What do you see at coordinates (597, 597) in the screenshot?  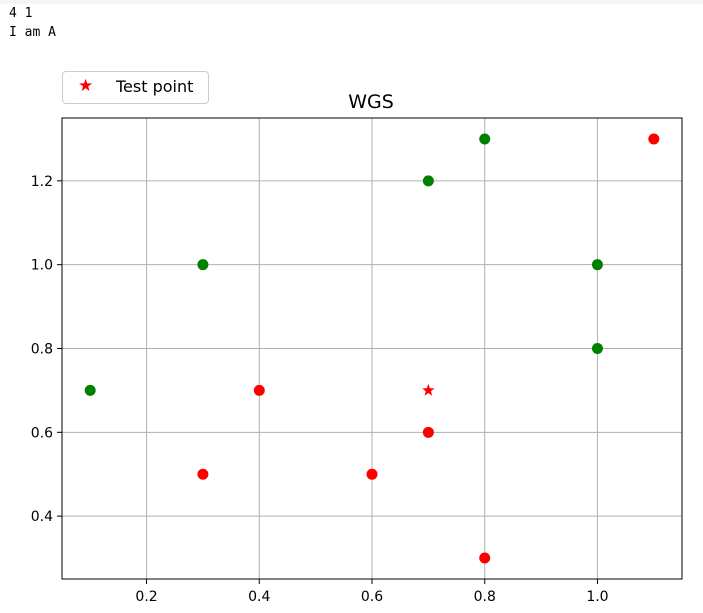 I see `x-tick-label: 1.0` at bounding box center [597, 597].